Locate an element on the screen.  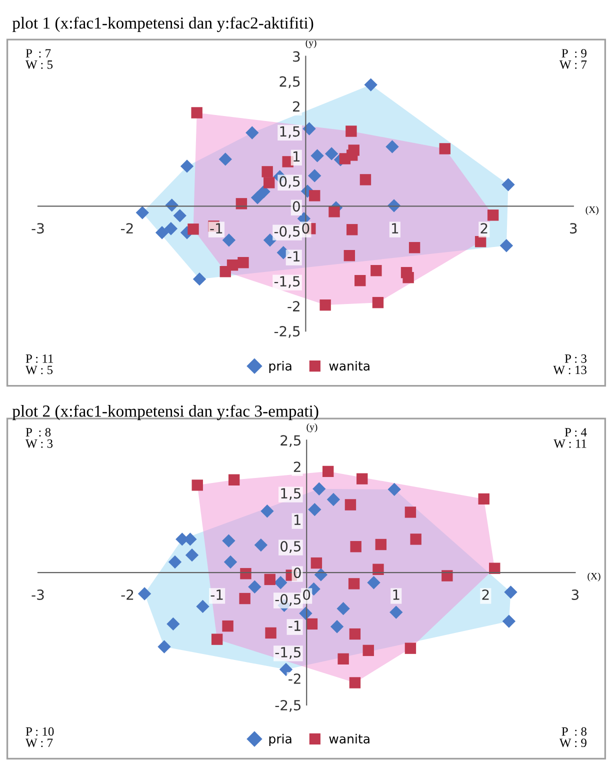
text: P : 10 W : 7 is located at coordinates (40, 737).